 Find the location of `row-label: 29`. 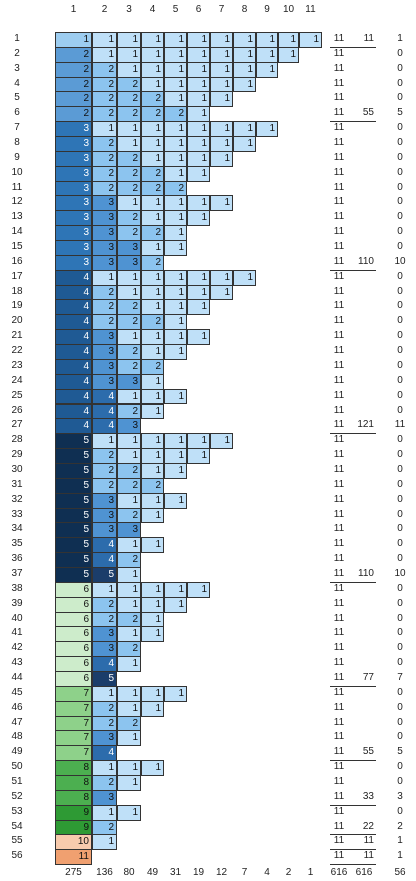

row-label: 29 is located at coordinates (17, 455).